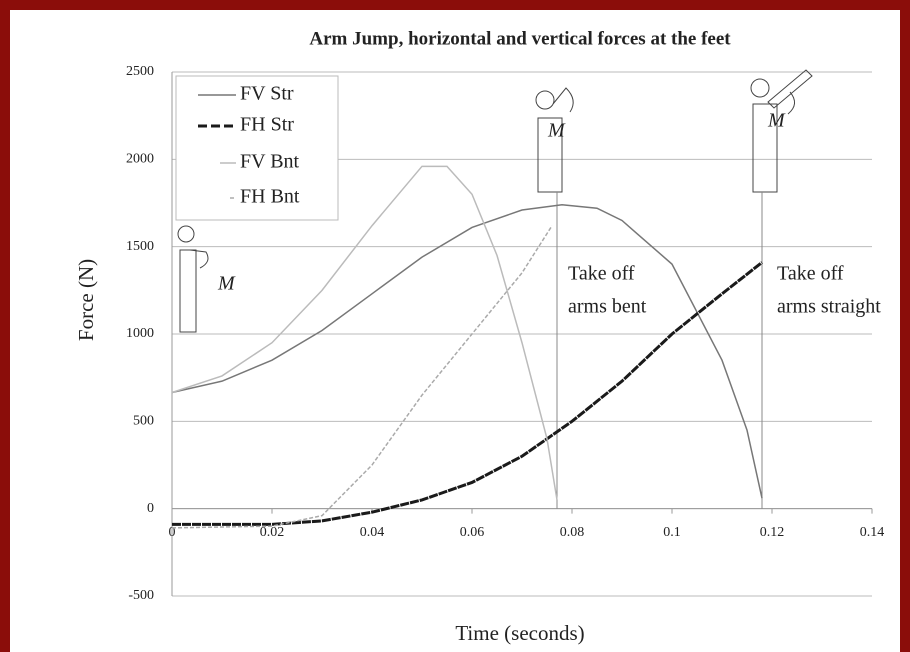  Describe the element at coordinates (150, 508) in the screenshot. I see `y-tick-label: 0` at that location.